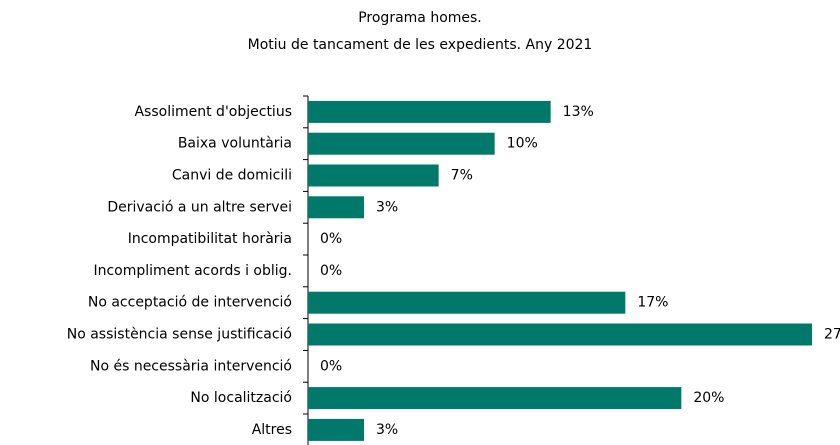 Image resolution: width=840 pixels, height=445 pixels. I want to click on category-label: No acceptació de intervenció, so click(190, 303).